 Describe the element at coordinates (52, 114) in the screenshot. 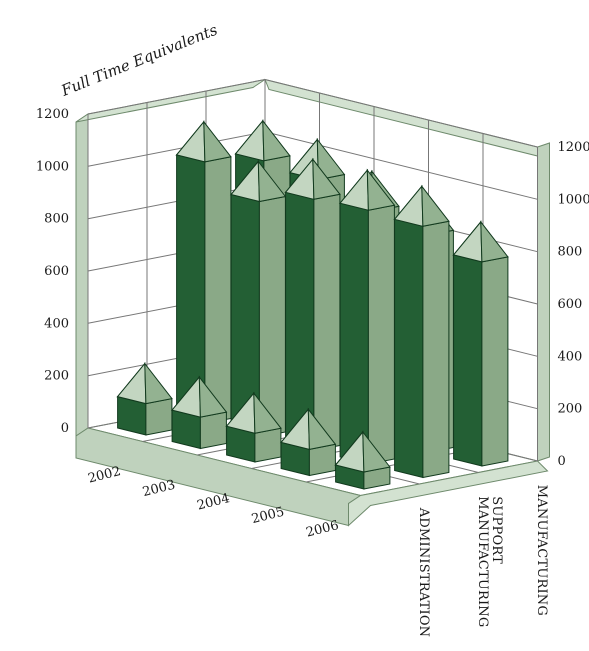

I see `y-tick-left: 1200` at that location.